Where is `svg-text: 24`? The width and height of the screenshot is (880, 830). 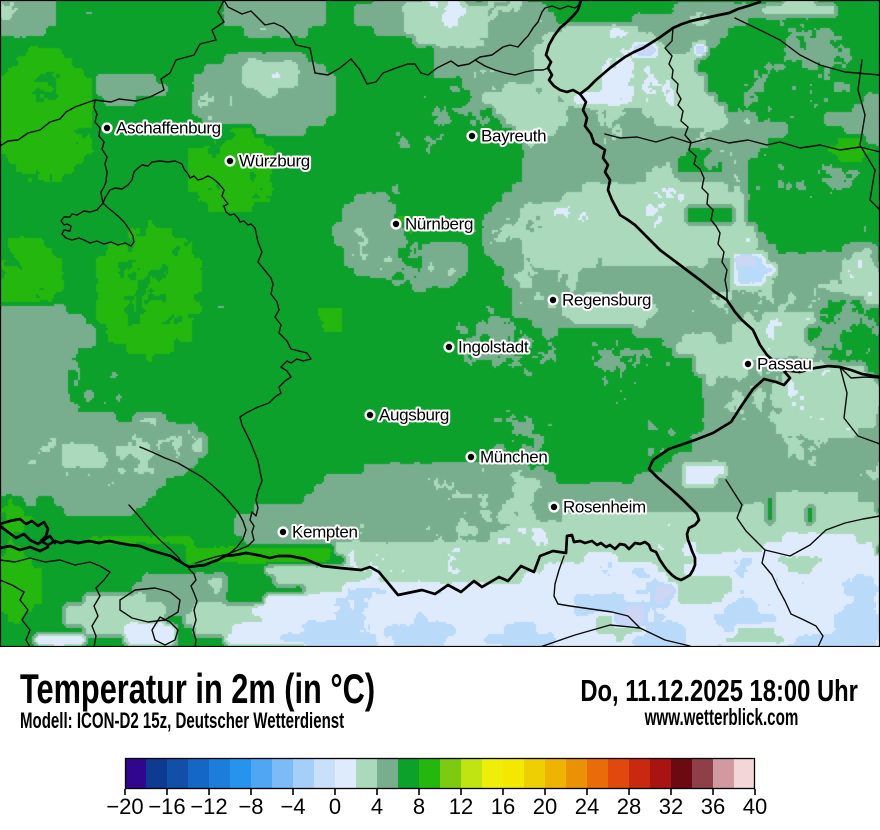 svg-text: 24 is located at coordinates (587, 806).